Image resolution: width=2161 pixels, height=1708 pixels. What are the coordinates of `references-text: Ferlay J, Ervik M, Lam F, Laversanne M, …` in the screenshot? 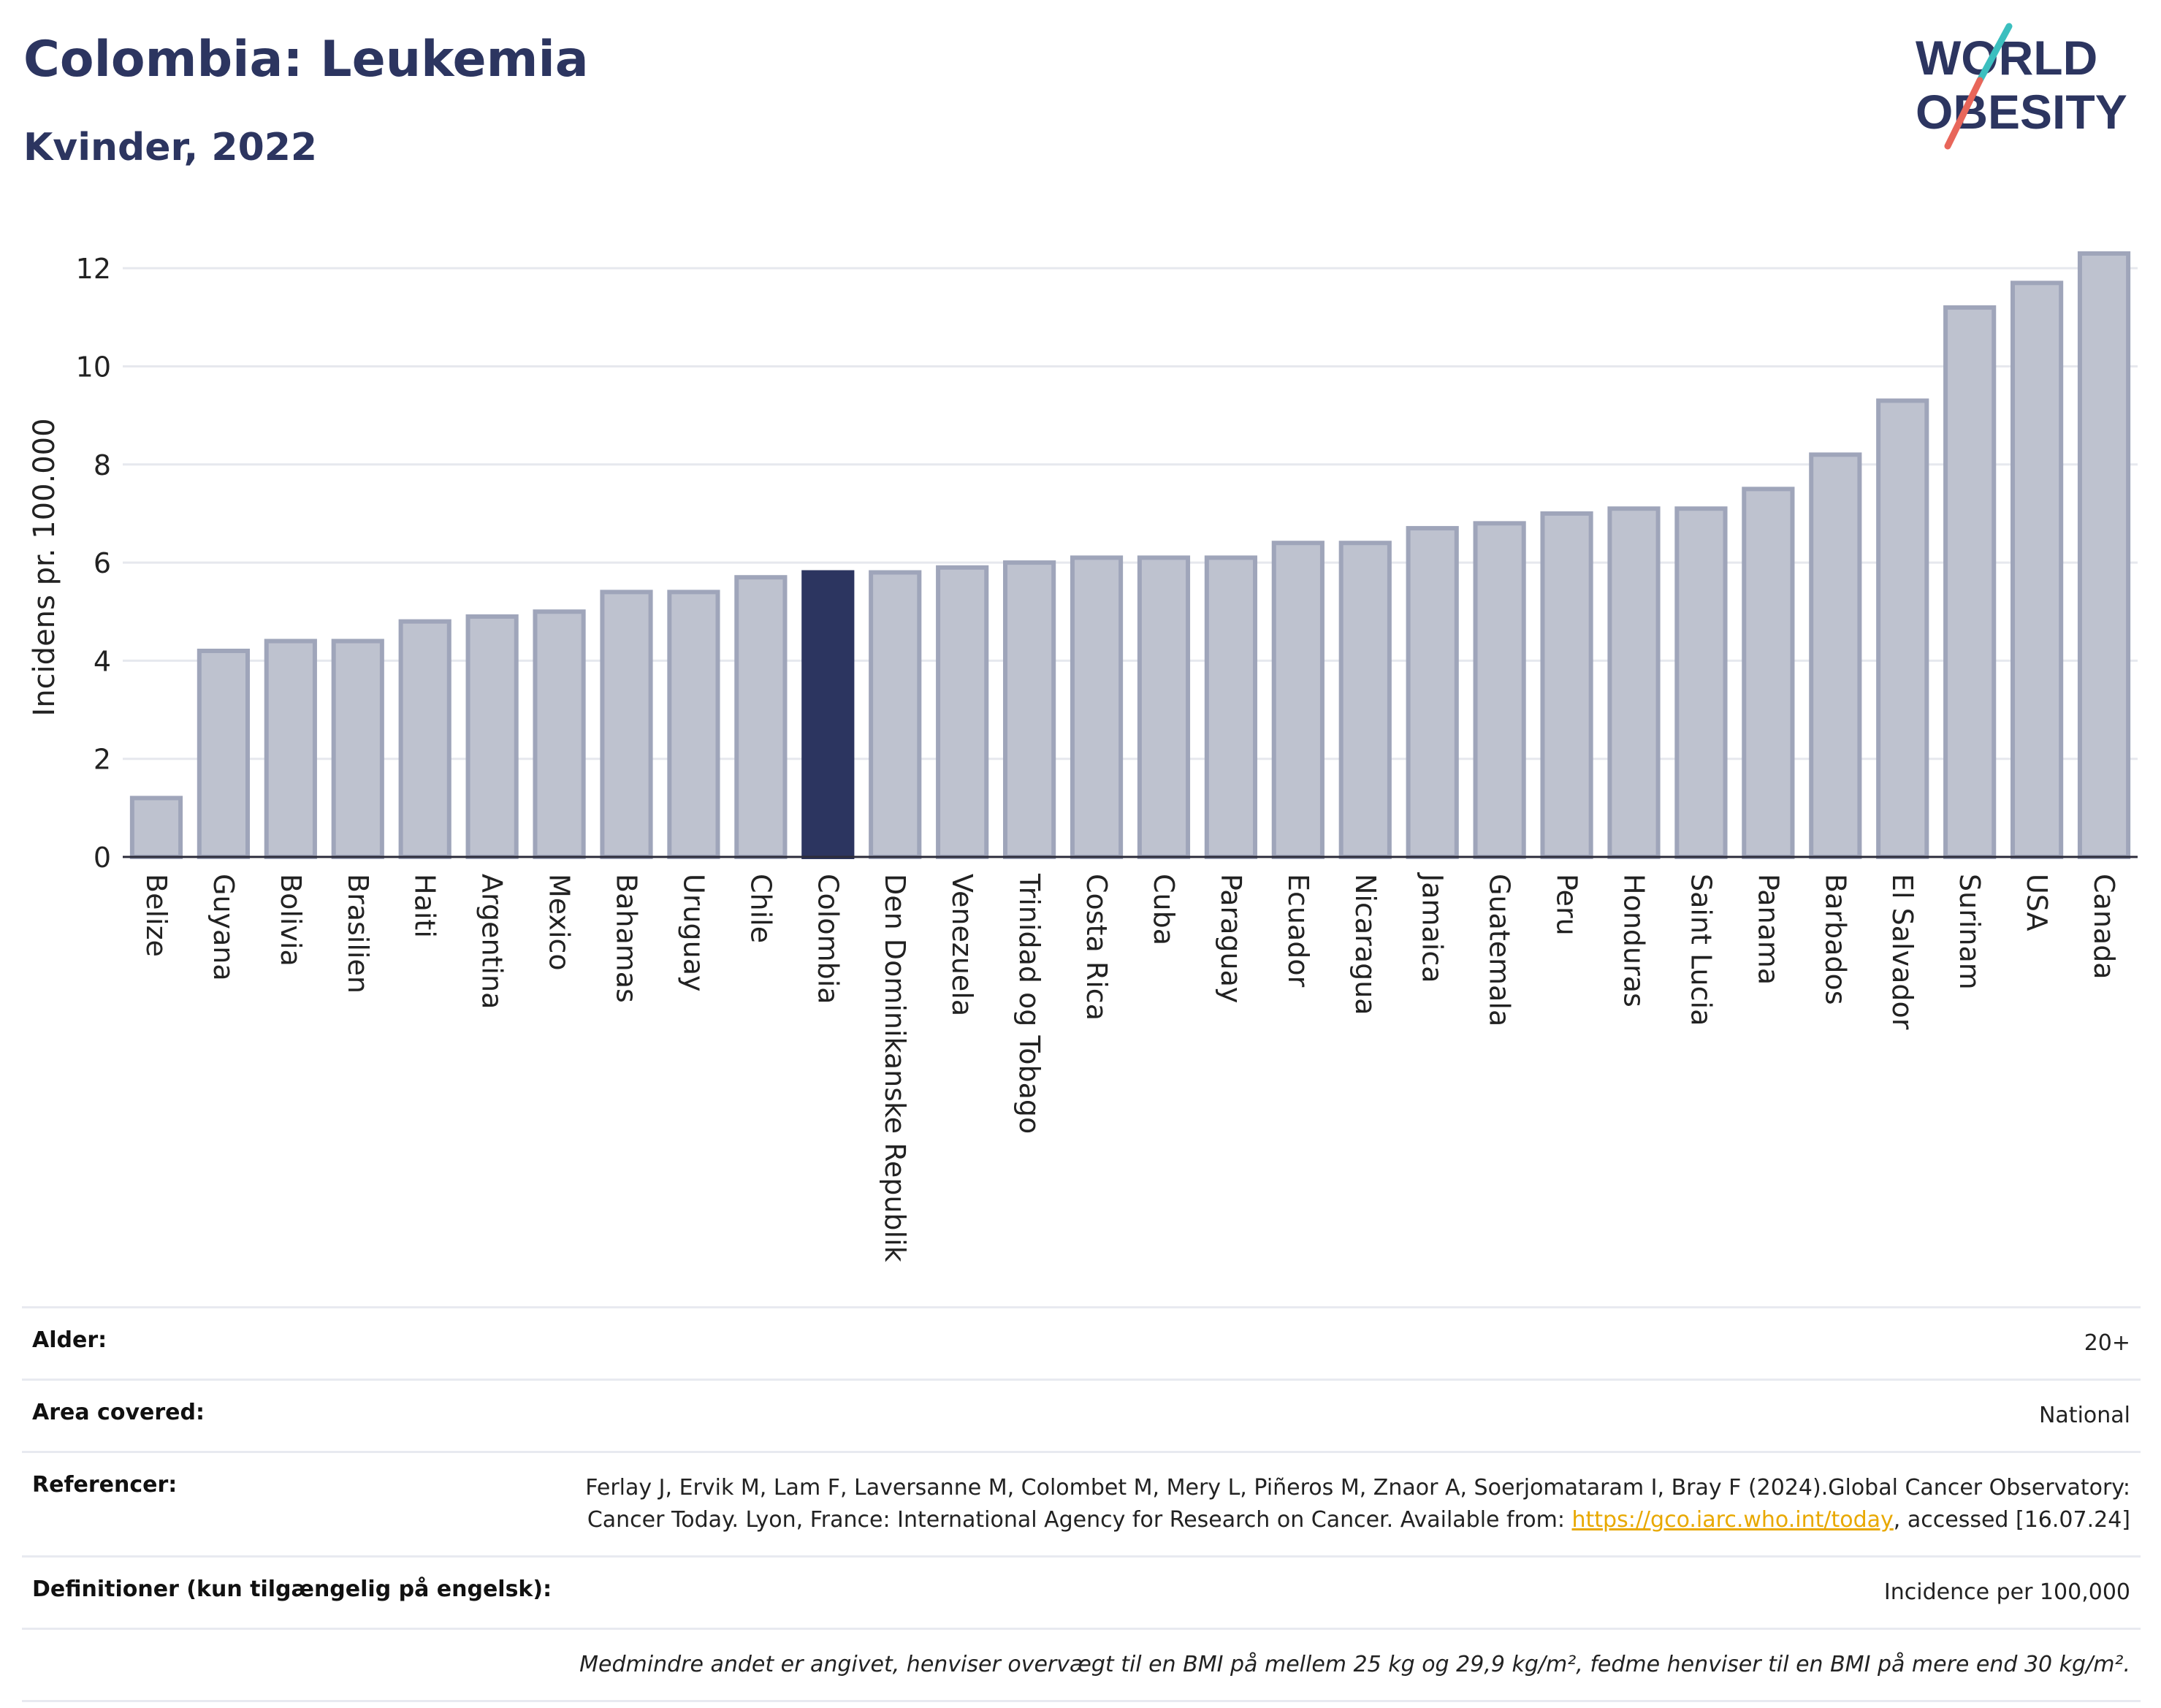 It's located at (1357, 1504).